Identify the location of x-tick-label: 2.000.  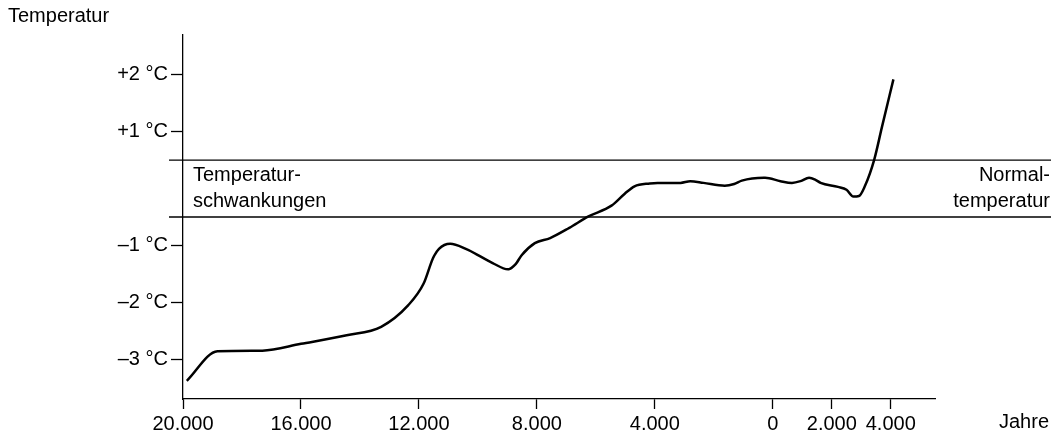
(831, 422).